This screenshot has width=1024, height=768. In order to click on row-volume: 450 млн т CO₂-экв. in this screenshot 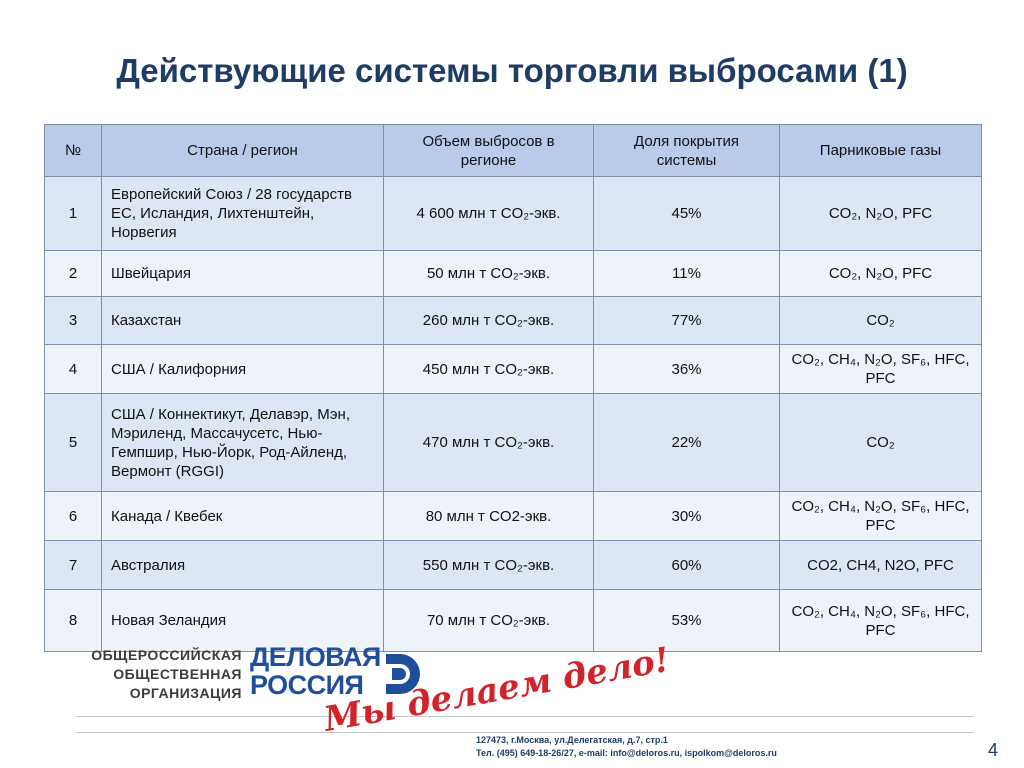, I will do `click(488, 369)`.